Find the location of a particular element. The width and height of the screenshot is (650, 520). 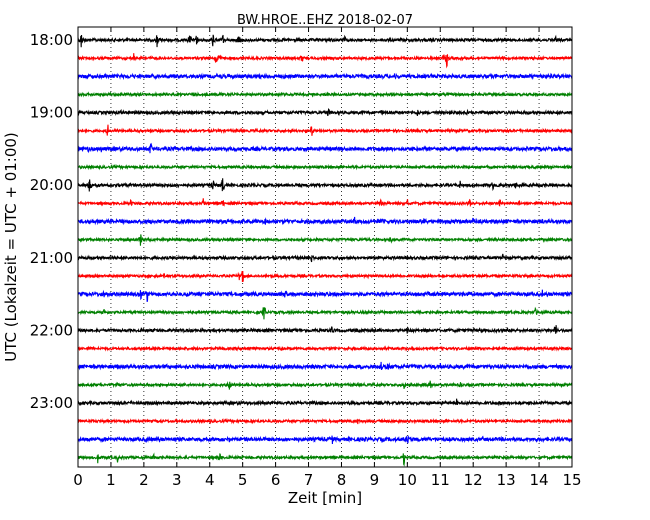

x-tick-label: 13 is located at coordinates (506, 480).